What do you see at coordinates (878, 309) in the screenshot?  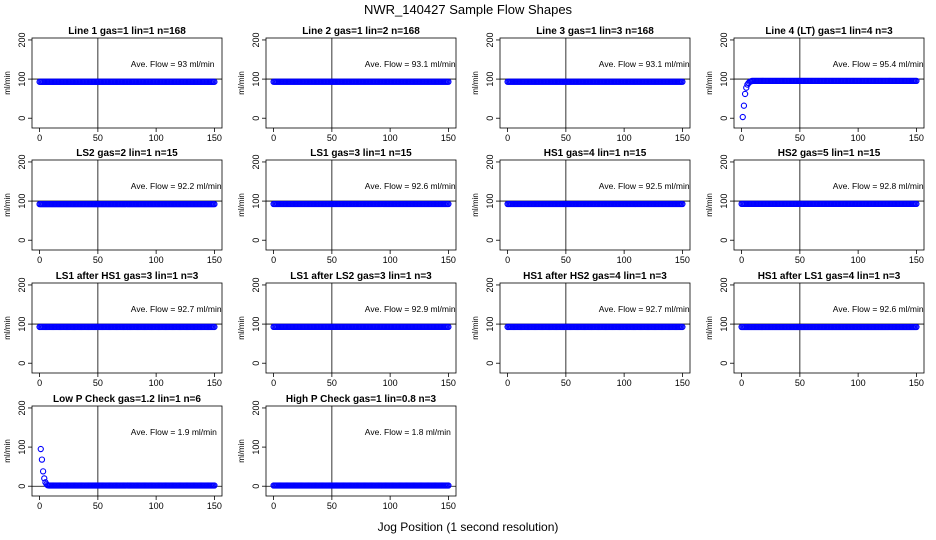 I see `panel-12-avg-label: Ave. Flow = 92.6 ml/min` at bounding box center [878, 309].